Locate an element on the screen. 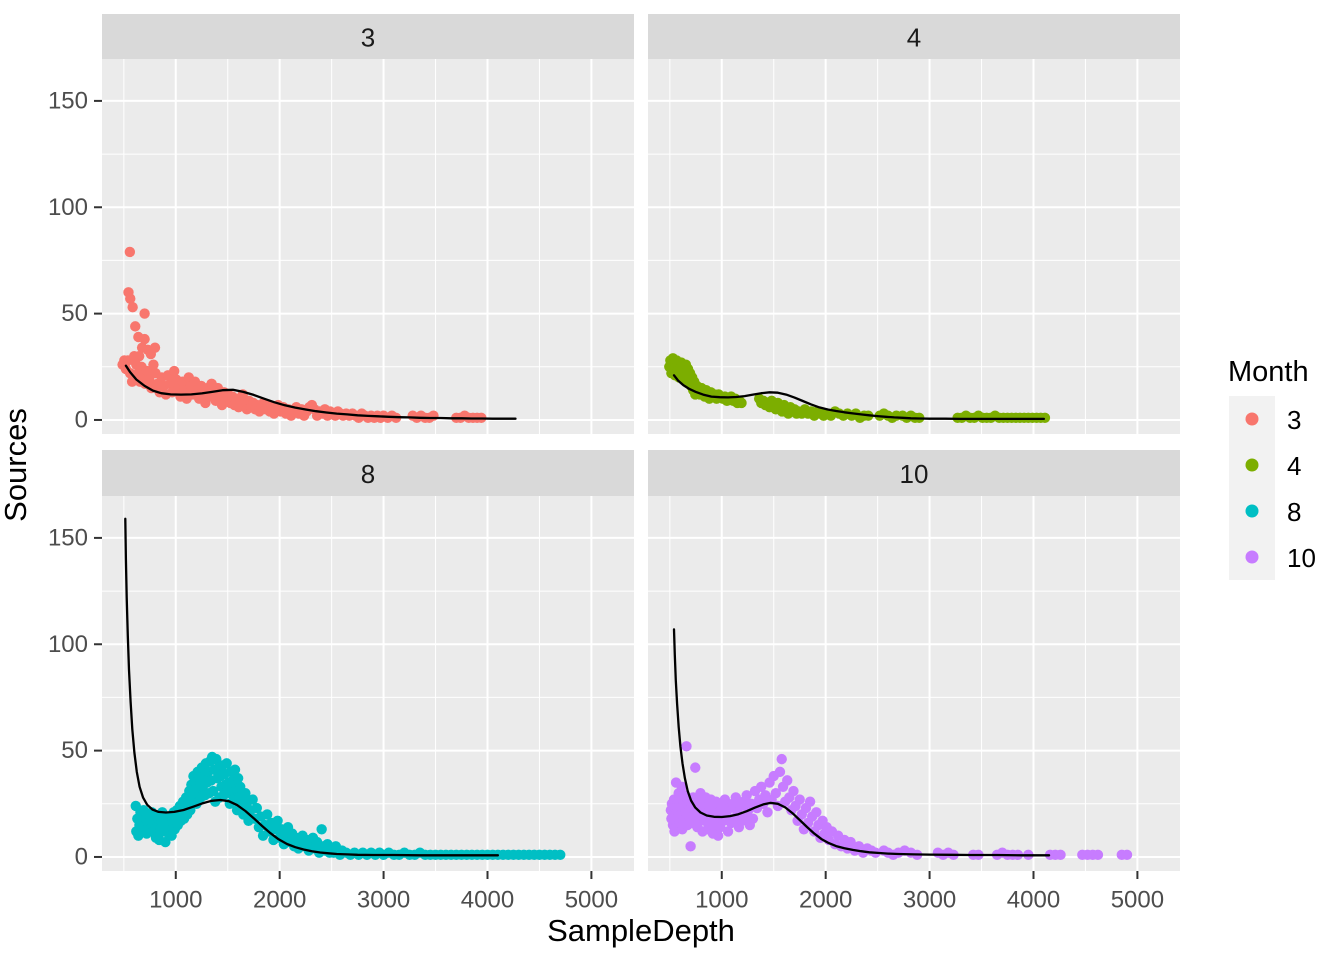 This screenshot has height=960, width=1344. legend-item-label: 10 is located at coordinates (1301, 558).